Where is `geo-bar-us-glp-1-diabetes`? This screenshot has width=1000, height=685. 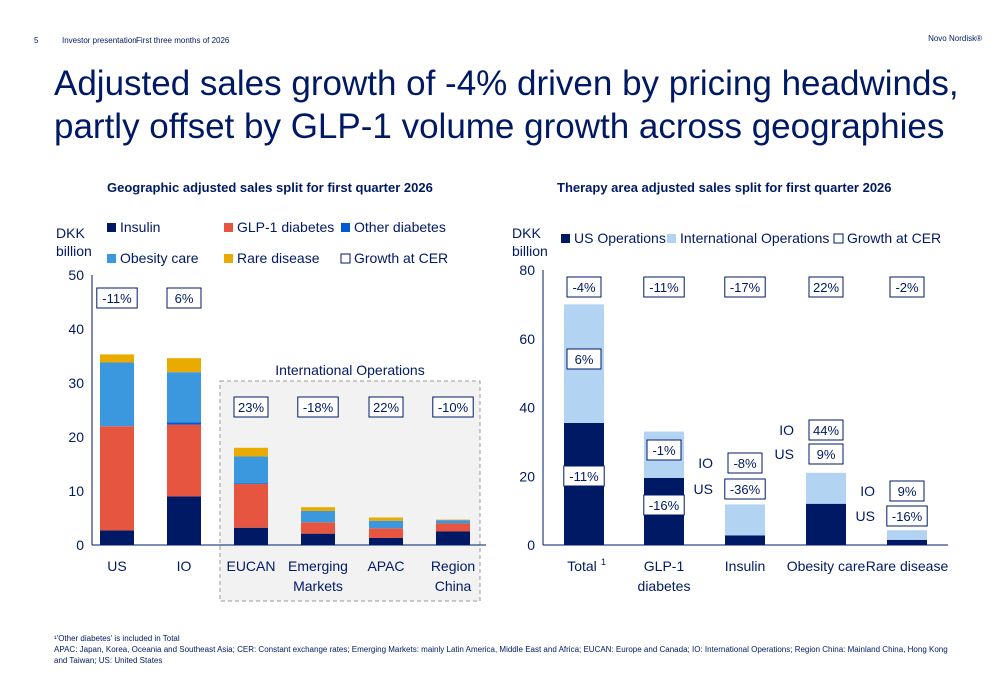
geo-bar-us-glp-1-diabetes is located at coordinates (117, 478).